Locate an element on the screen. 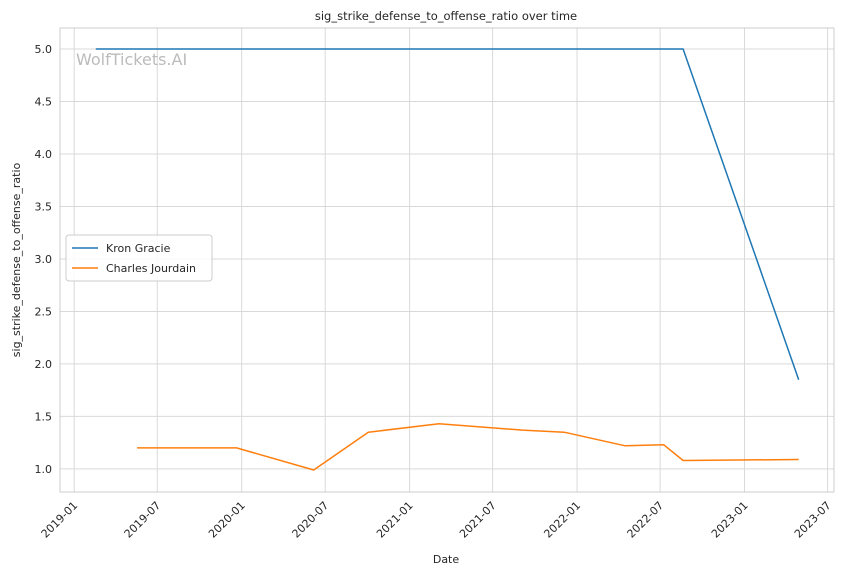  y-tick-label: 3.0 is located at coordinates (44, 259).